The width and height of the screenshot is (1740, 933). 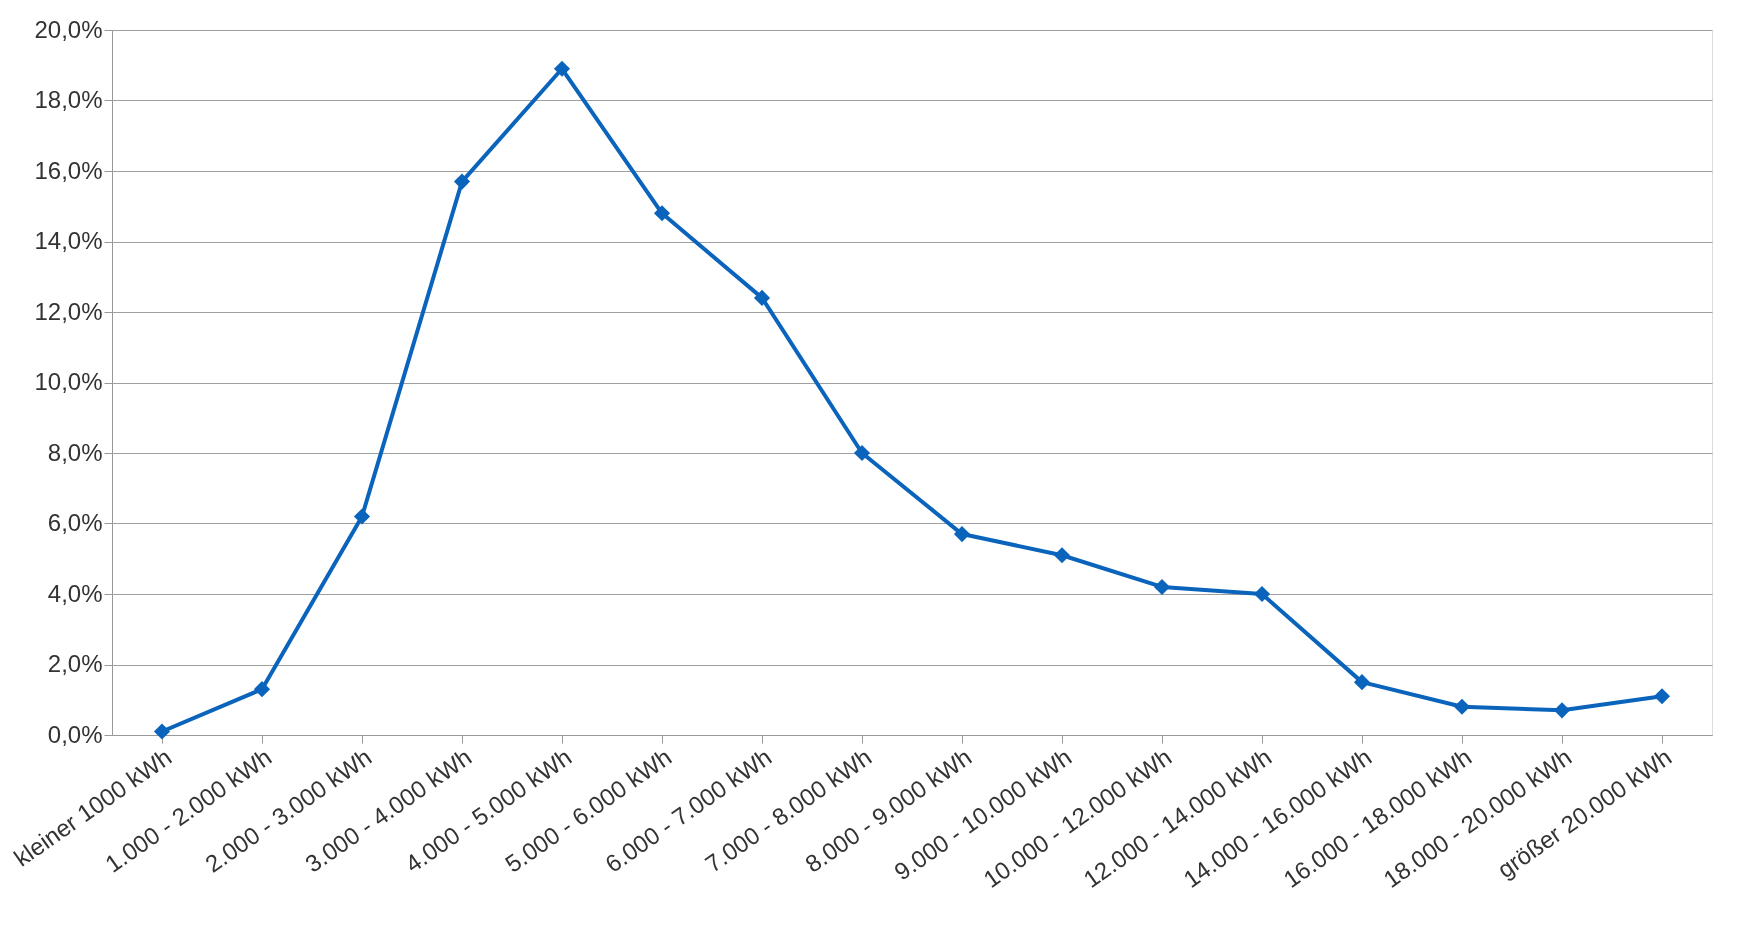 What do you see at coordinates (75, 663) in the screenshot?
I see `y-tick-label: 2,0%` at bounding box center [75, 663].